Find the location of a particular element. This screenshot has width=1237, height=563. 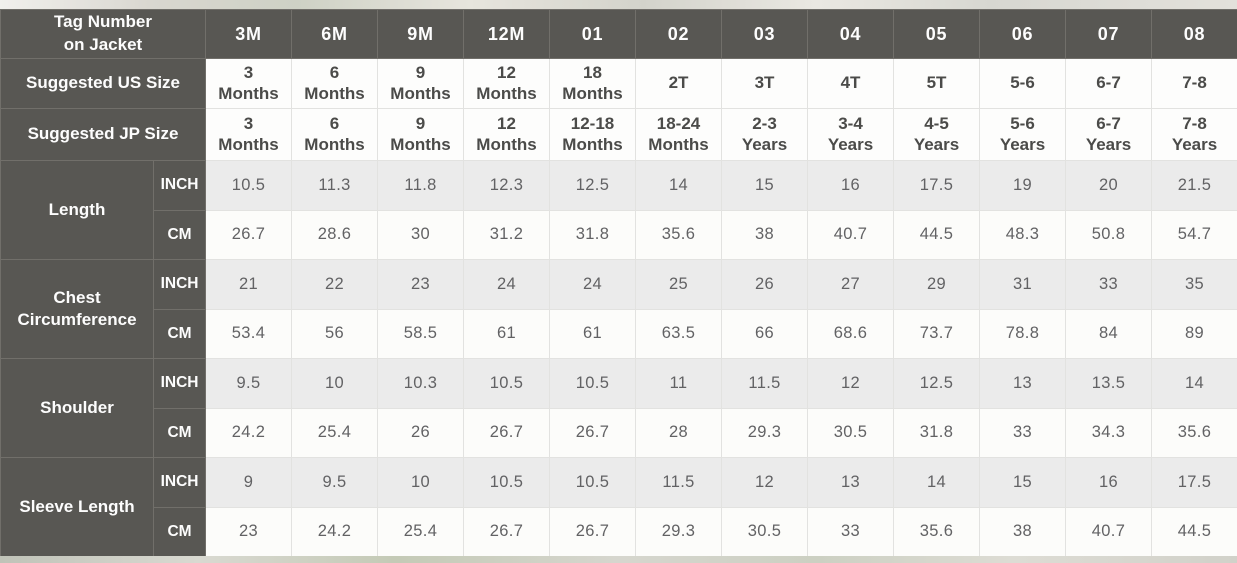

tag-number-header: 3M is located at coordinates (249, 34).